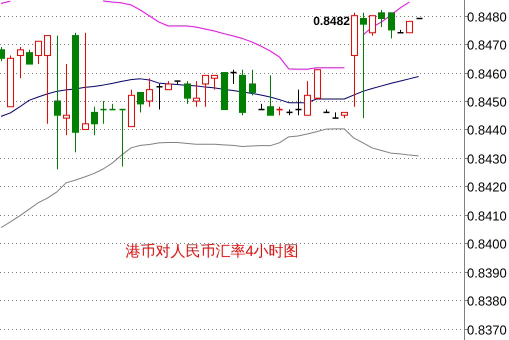 This screenshot has width=509, height=340. Describe the element at coordinates (487, 159) in the screenshot. I see `y-tick-label: 0.8430` at that location.